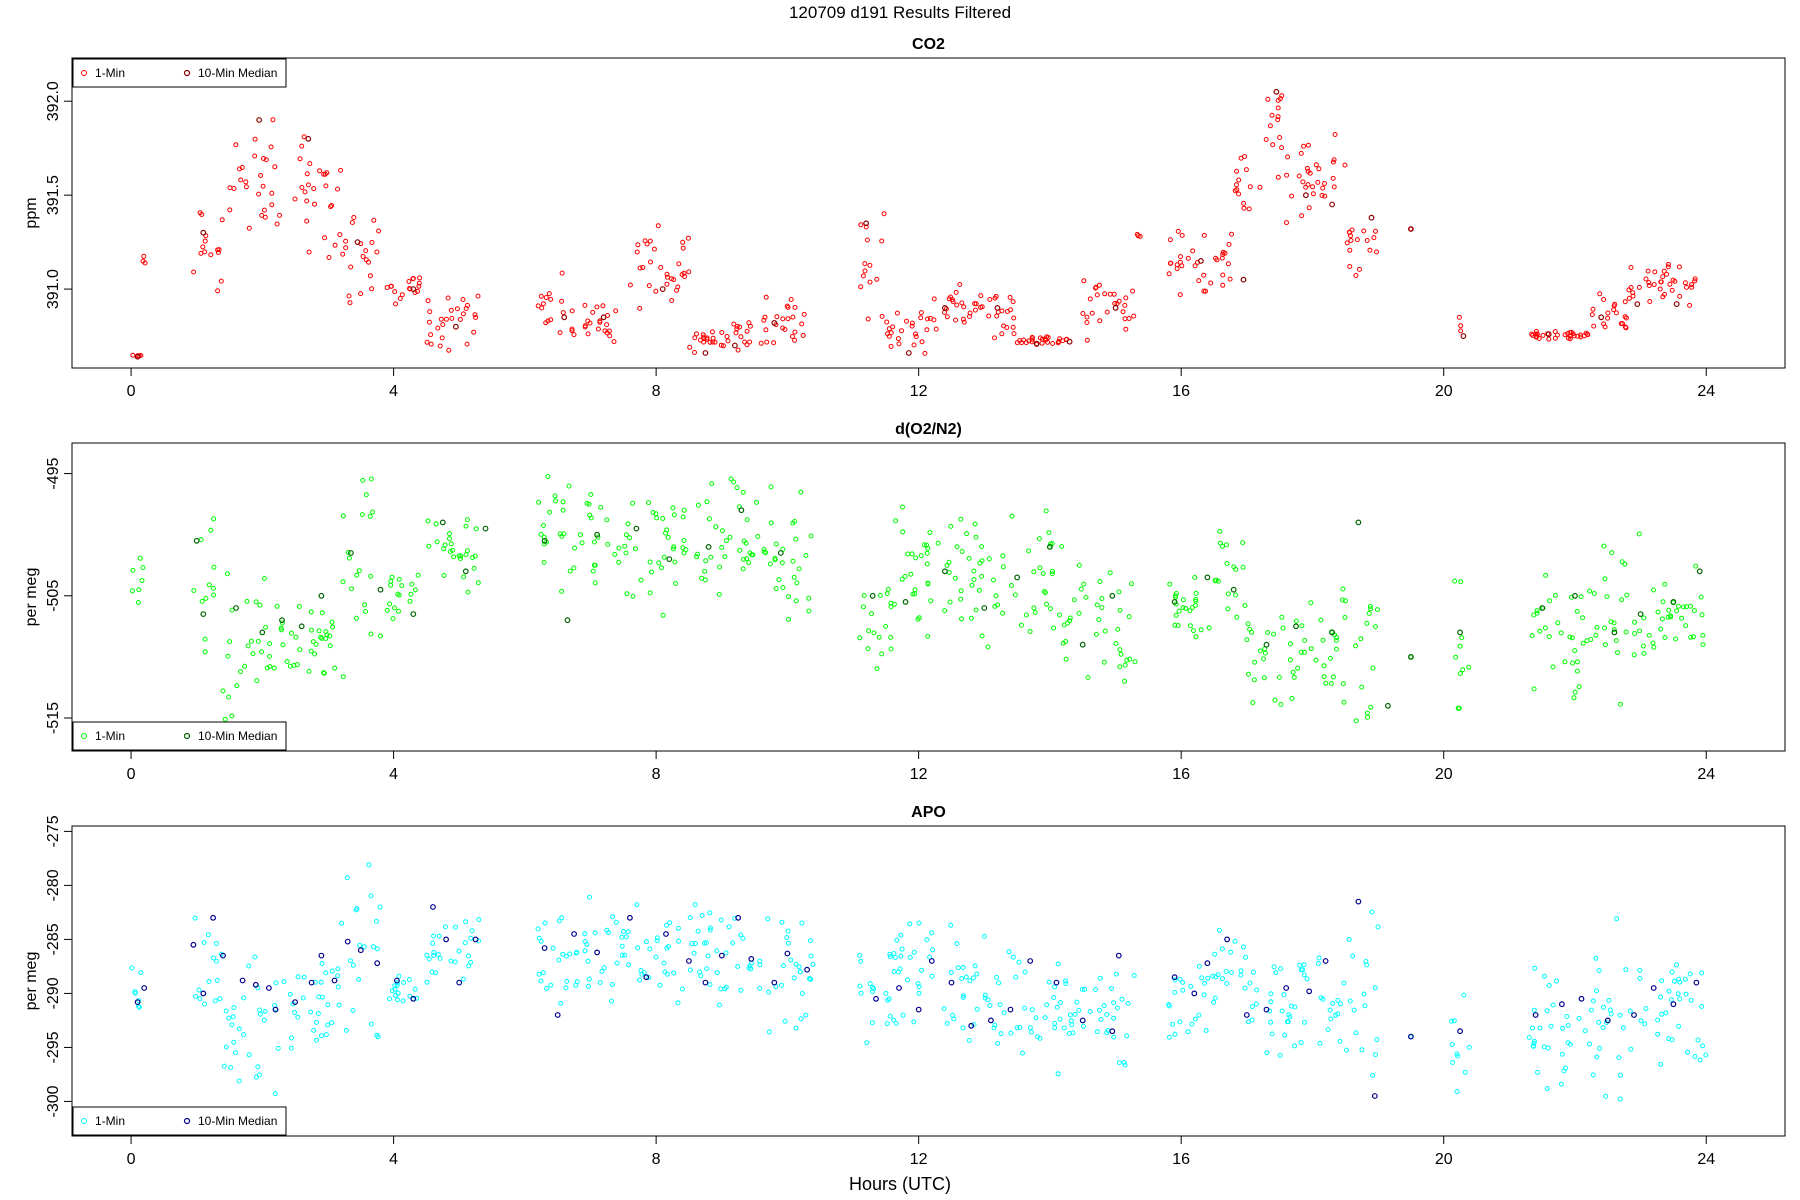 Image resolution: width=1800 pixels, height=1200 pixels. I want to click on apo-y-tick-label: -295, so click(53, 1047).